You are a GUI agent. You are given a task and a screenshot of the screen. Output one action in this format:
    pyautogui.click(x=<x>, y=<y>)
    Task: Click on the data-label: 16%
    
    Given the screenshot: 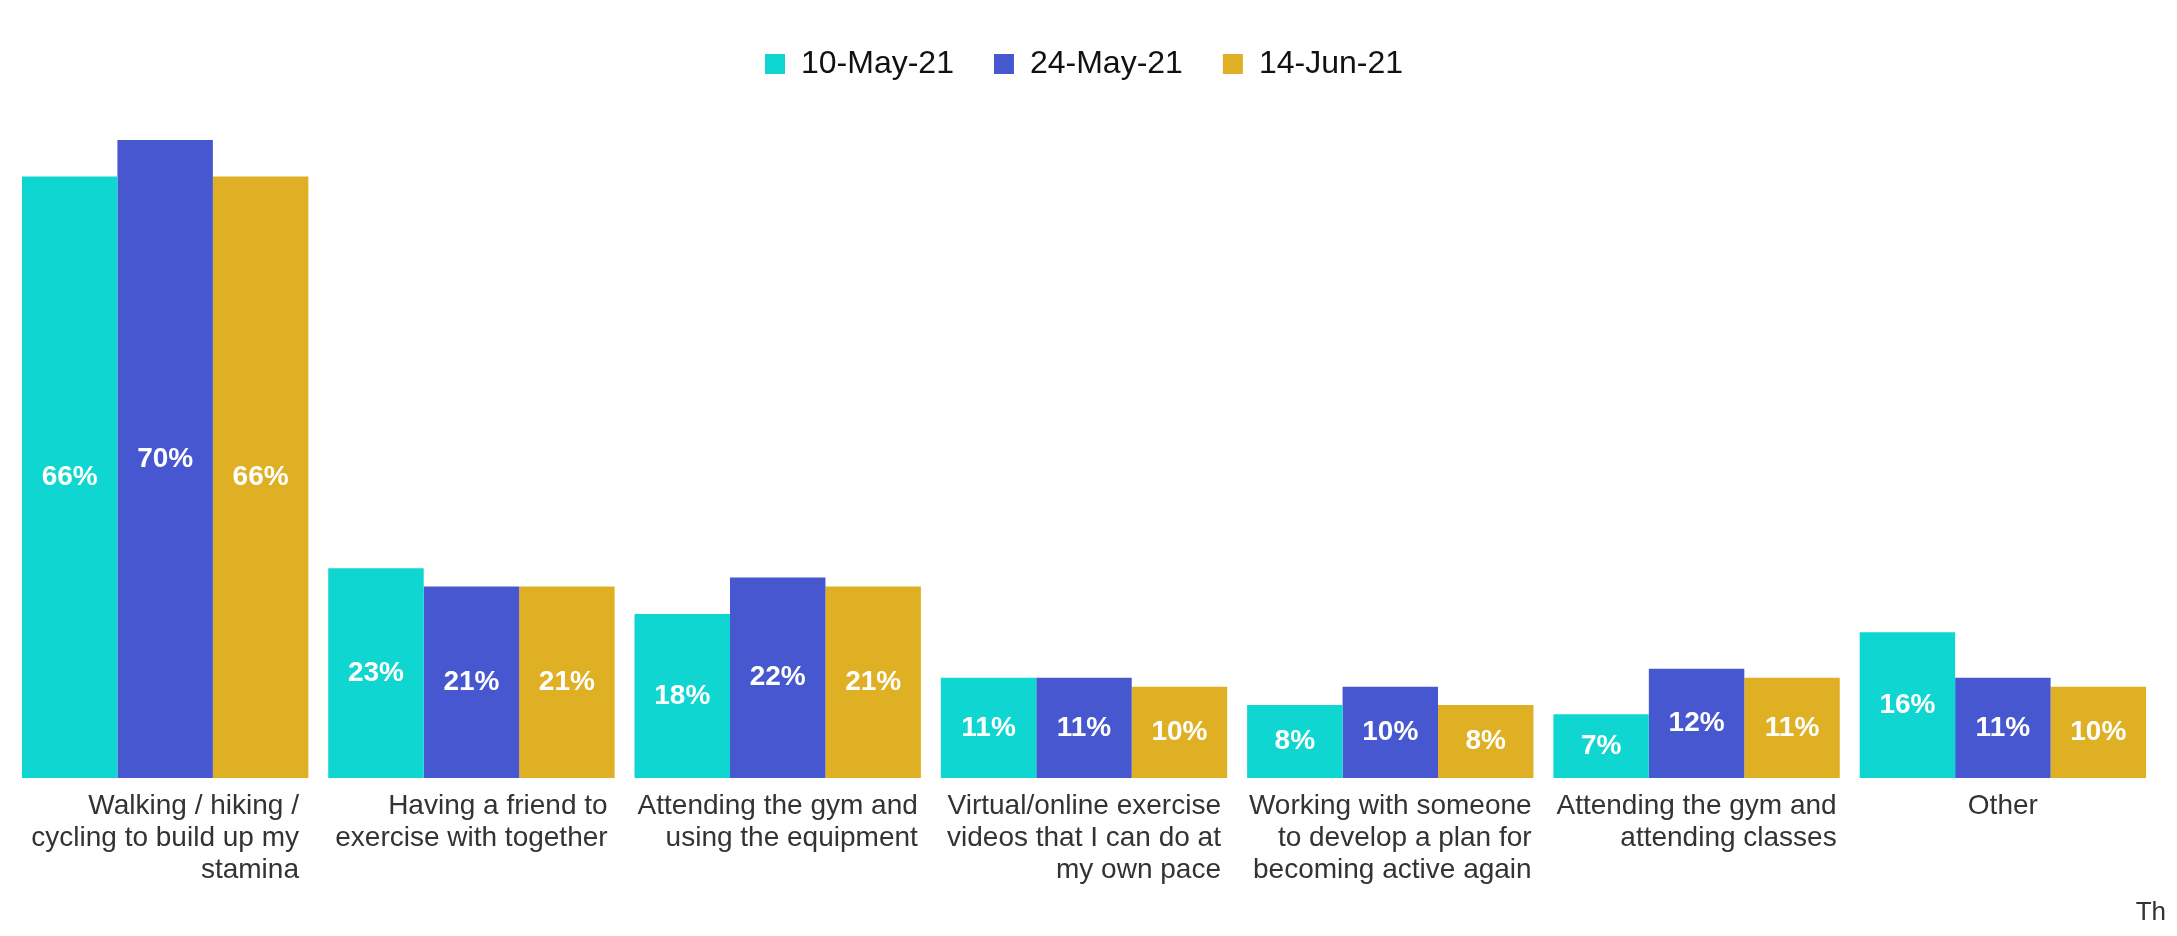 What is the action you would take?
    pyautogui.click(x=1907, y=703)
    